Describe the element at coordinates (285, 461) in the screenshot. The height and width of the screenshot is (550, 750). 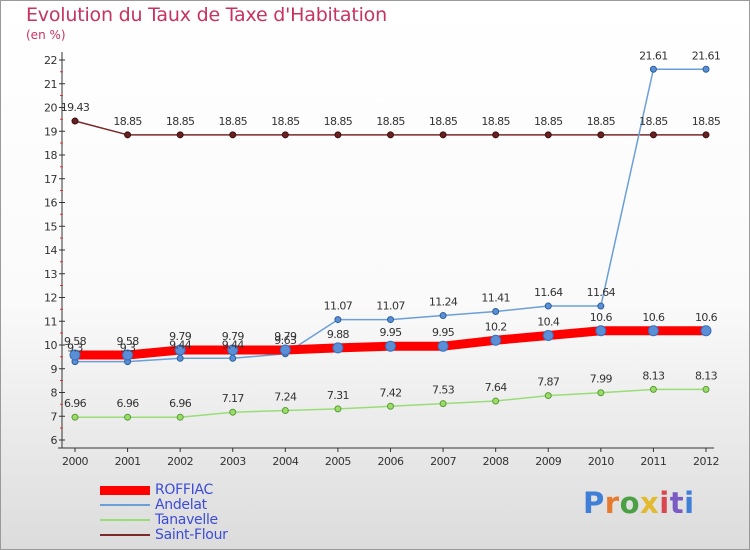
I see `x-tick-label: 2004` at that location.